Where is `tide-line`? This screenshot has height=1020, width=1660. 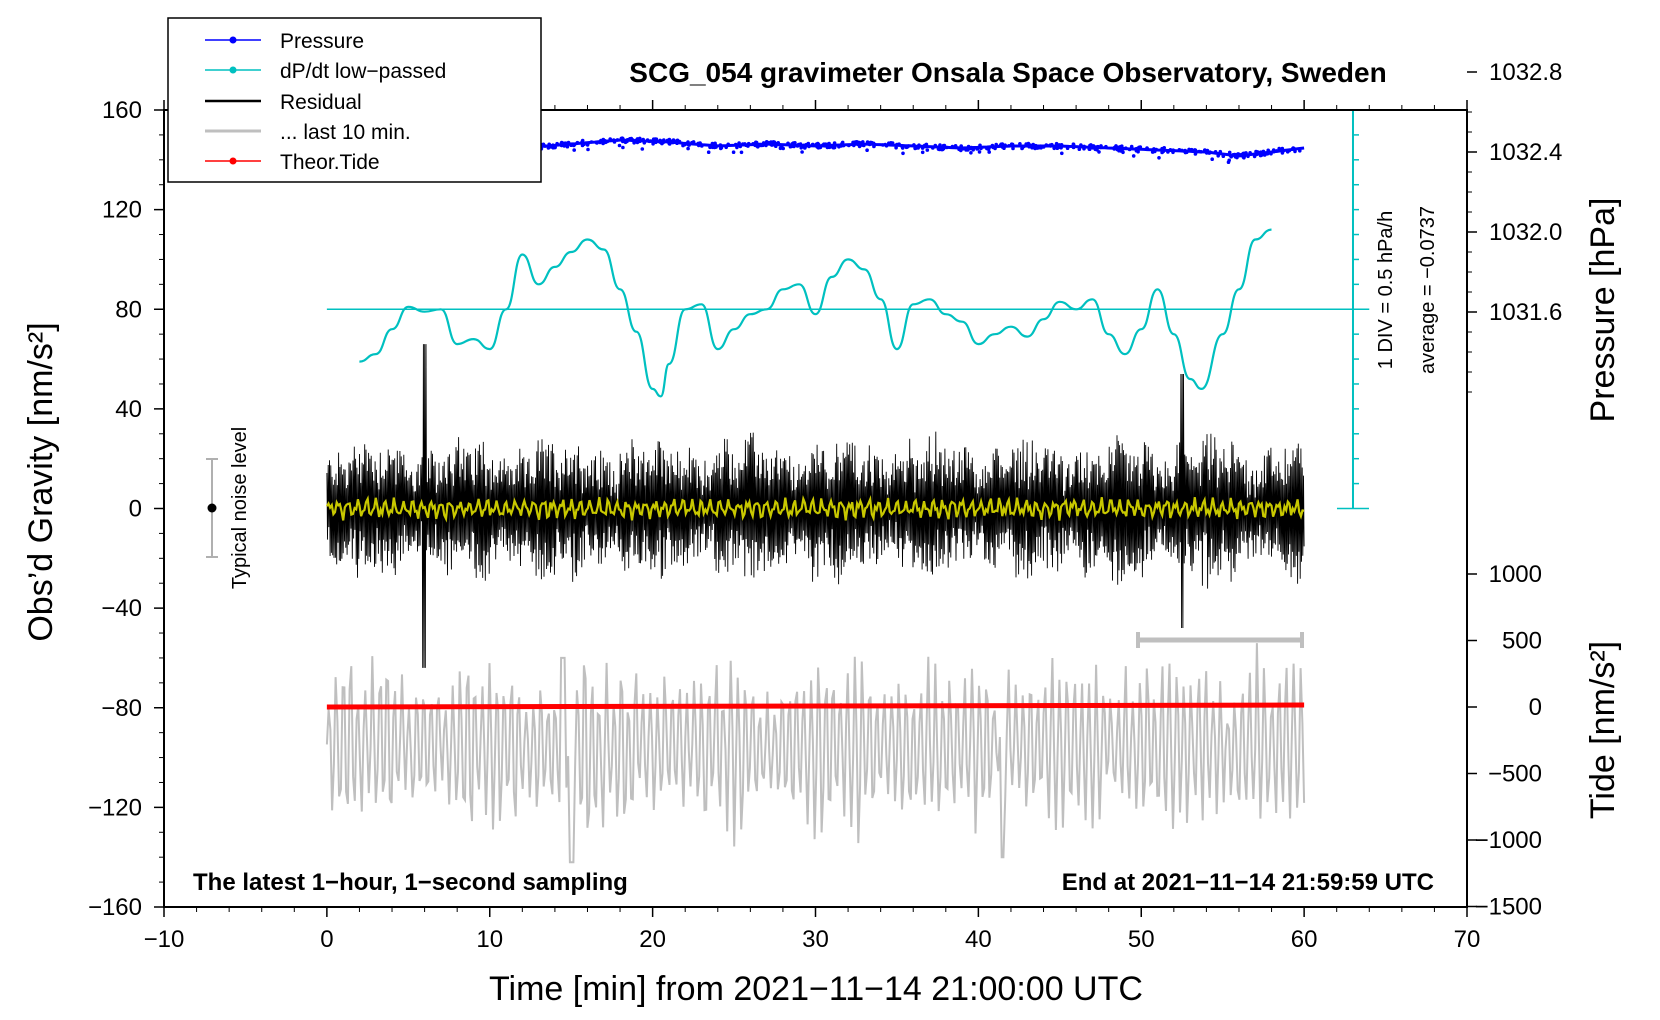
tide-line is located at coordinates (815, 706).